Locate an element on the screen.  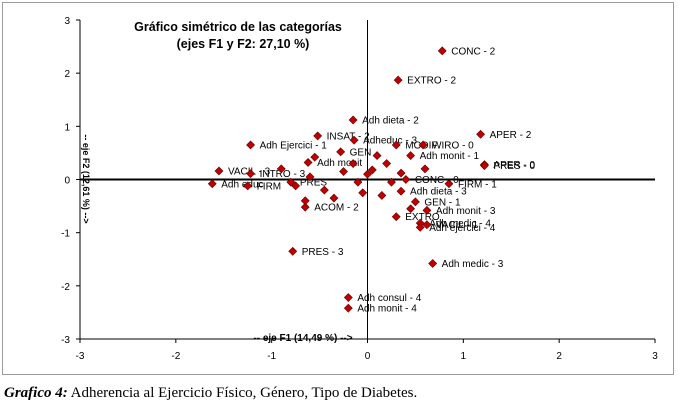
point-label: Adh educ is located at coordinates (242, 184).